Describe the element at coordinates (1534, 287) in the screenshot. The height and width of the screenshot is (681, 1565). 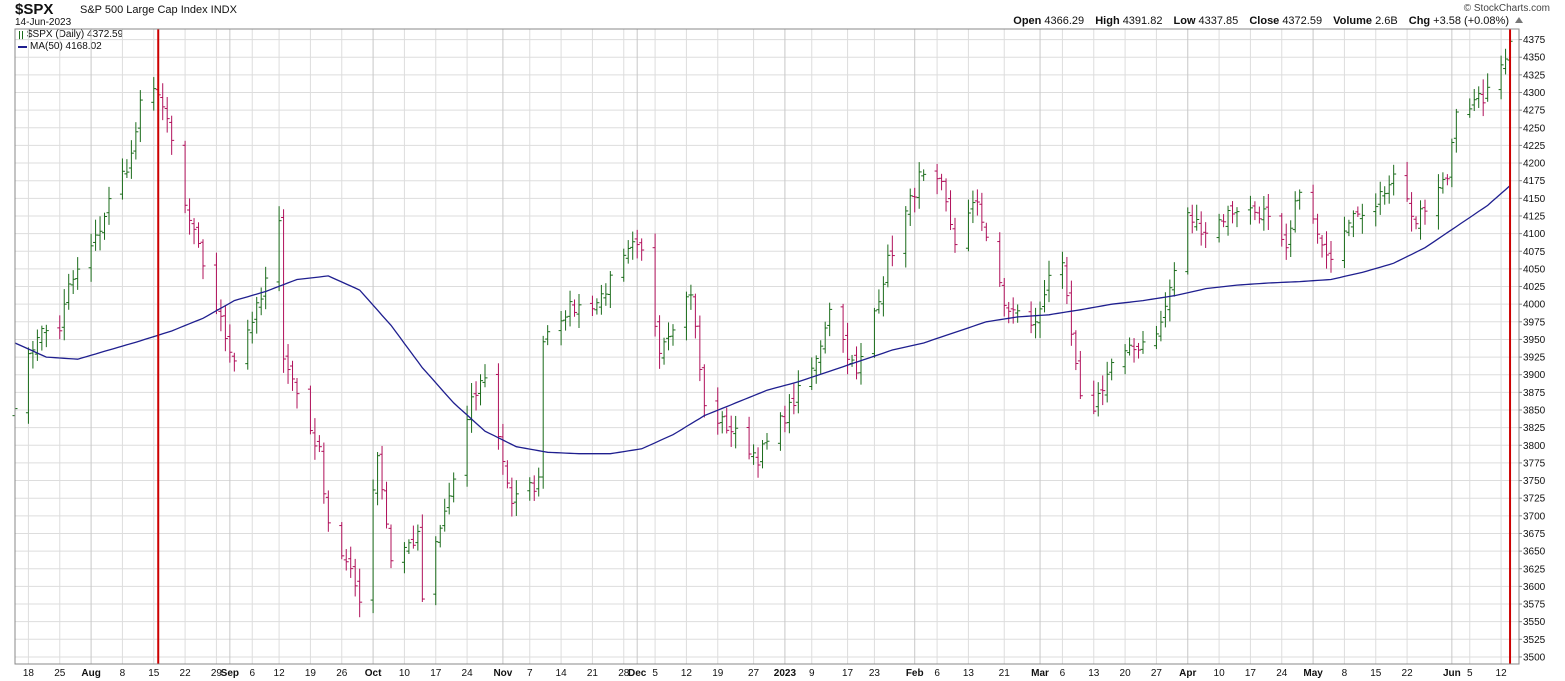
I see `y-tick-label: 4025` at that location.